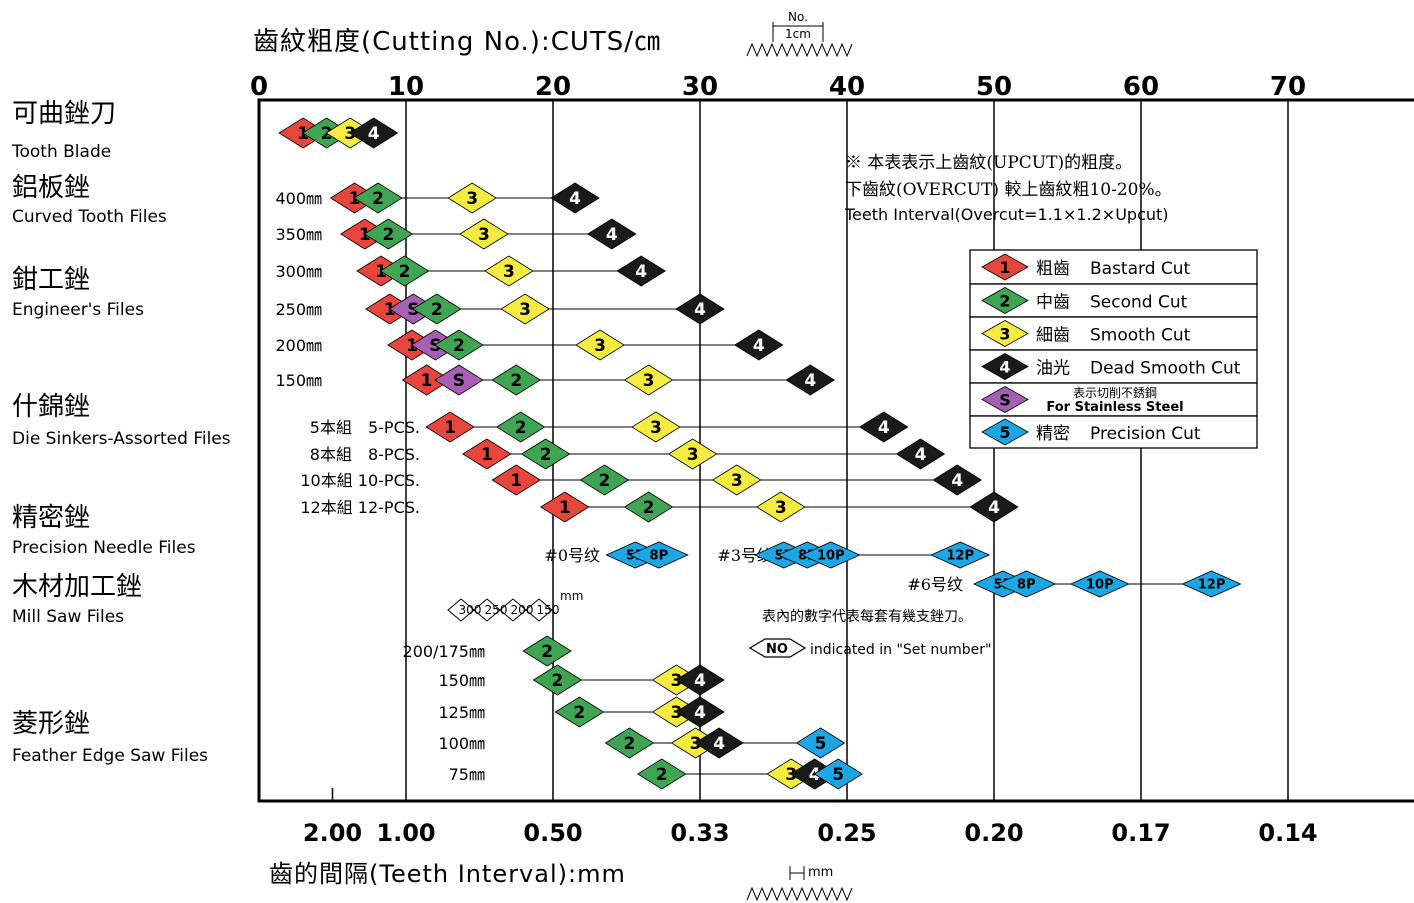  I want to click on category-feather-edge: 菱形銼 Feather Edge Saw Files, so click(110, 737).